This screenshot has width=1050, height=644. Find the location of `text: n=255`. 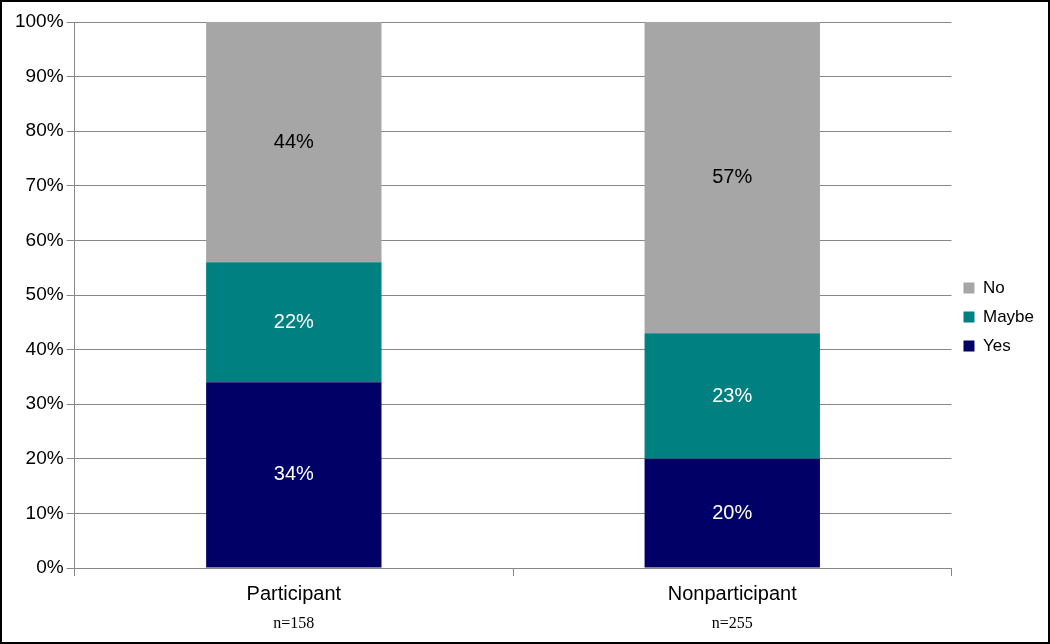

text: n=255 is located at coordinates (732, 623).